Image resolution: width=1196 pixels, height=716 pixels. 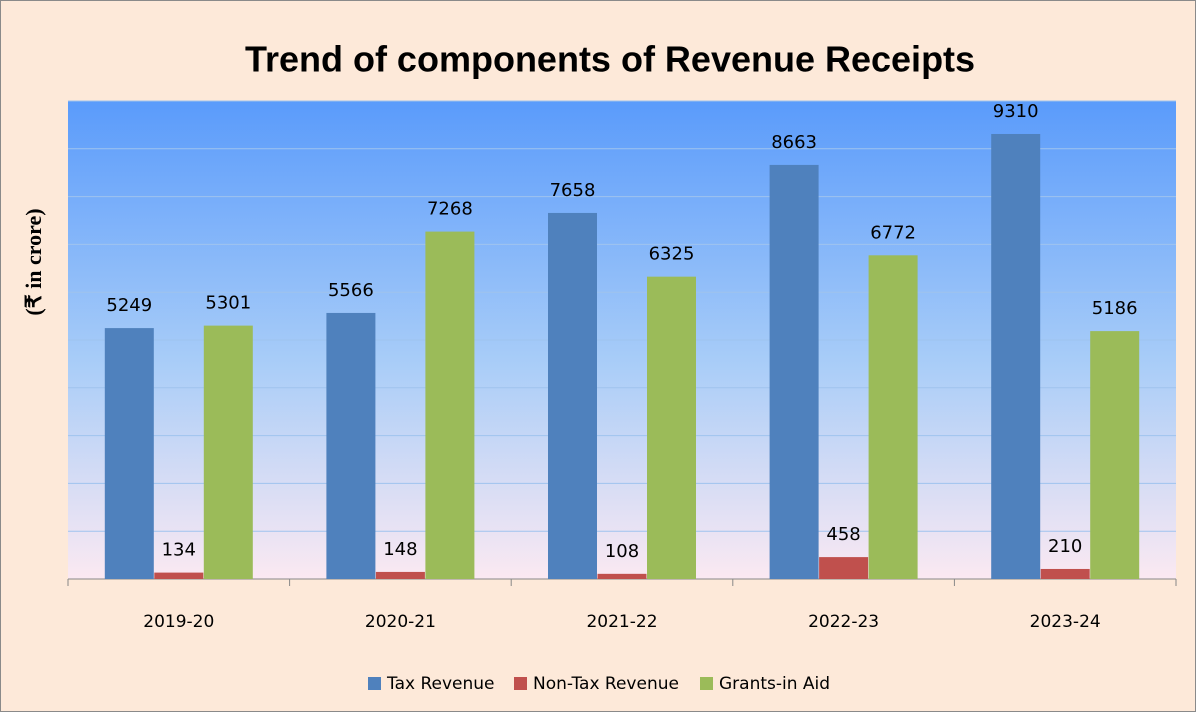 What do you see at coordinates (843, 622) in the screenshot?
I see `x-tick-label: 2022-23` at bounding box center [843, 622].